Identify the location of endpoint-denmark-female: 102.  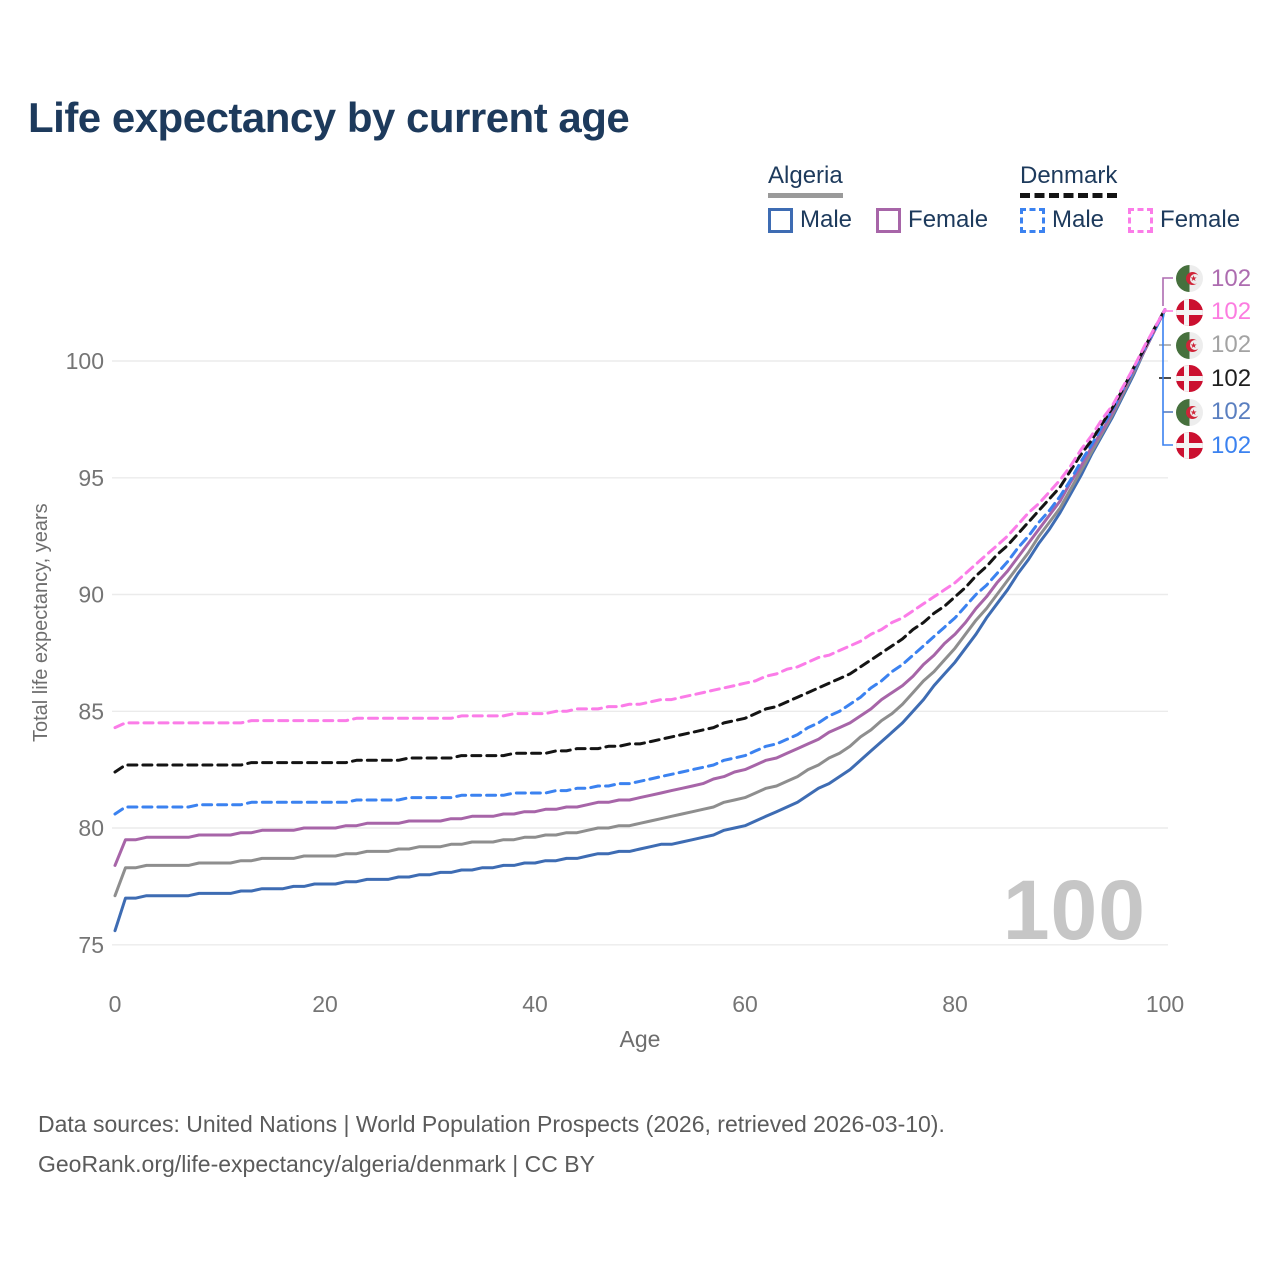
(1213, 311).